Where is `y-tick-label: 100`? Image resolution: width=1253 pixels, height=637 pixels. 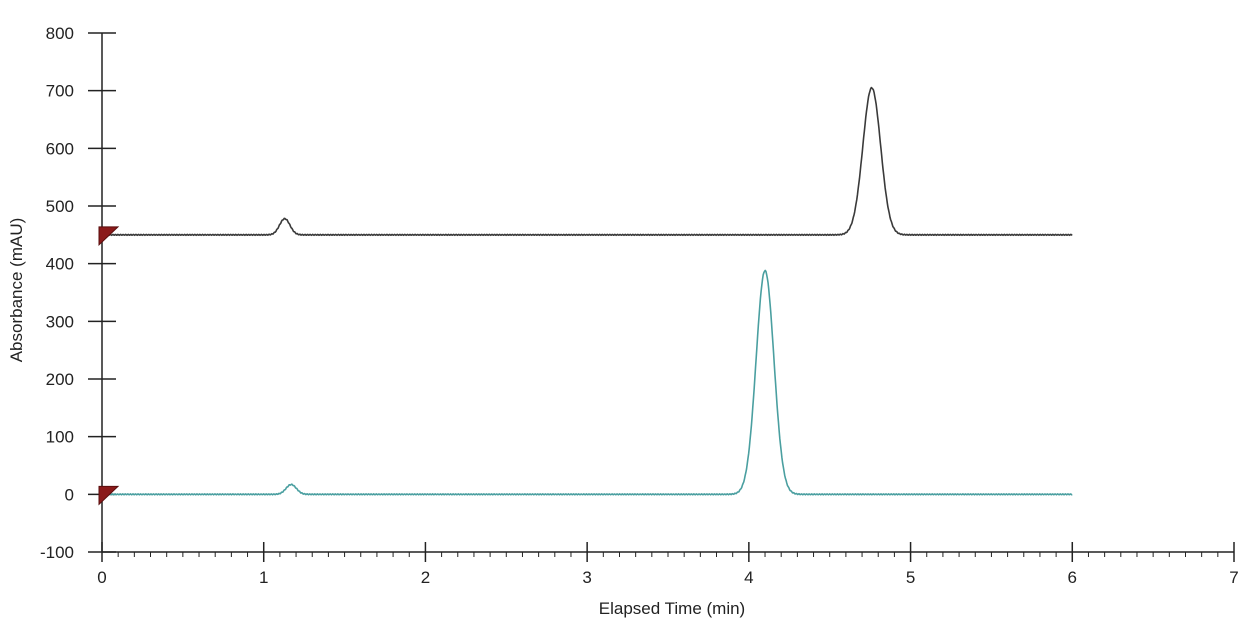
y-tick-label: 100 is located at coordinates (60, 437).